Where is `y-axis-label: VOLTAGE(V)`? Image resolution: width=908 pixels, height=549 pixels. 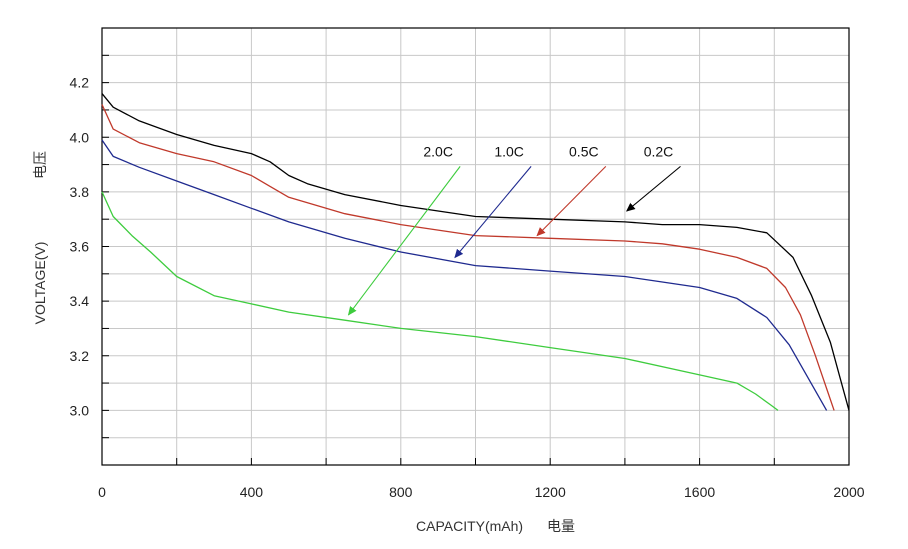 y-axis-label: VOLTAGE(V) is located at coordinates (40, 283).